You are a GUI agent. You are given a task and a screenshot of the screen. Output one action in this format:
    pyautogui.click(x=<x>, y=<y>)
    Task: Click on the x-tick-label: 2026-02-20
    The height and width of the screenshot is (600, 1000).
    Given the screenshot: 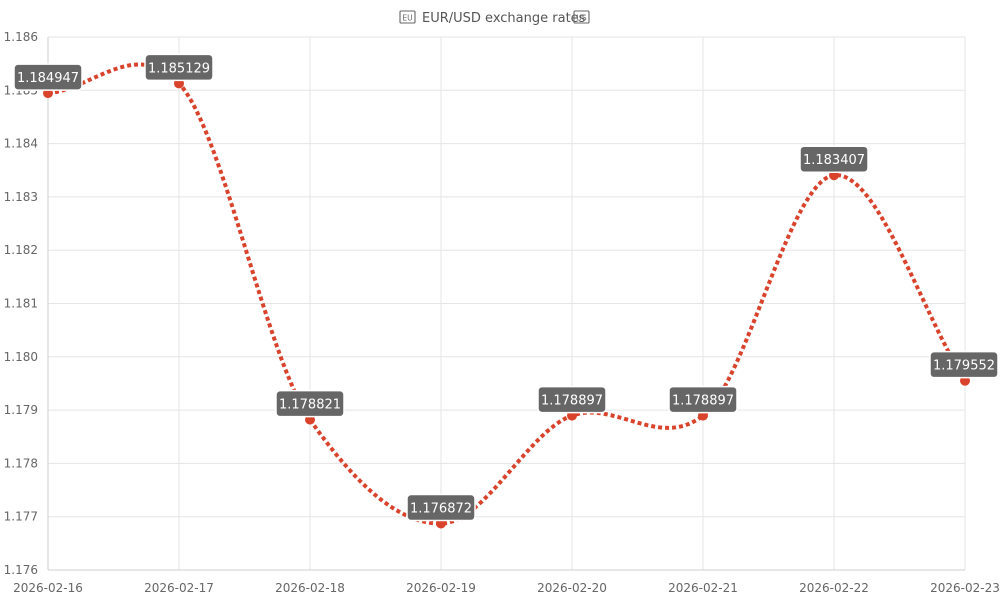 What is the action you would take?
    pyautogui.click(x=572, y=588)
    